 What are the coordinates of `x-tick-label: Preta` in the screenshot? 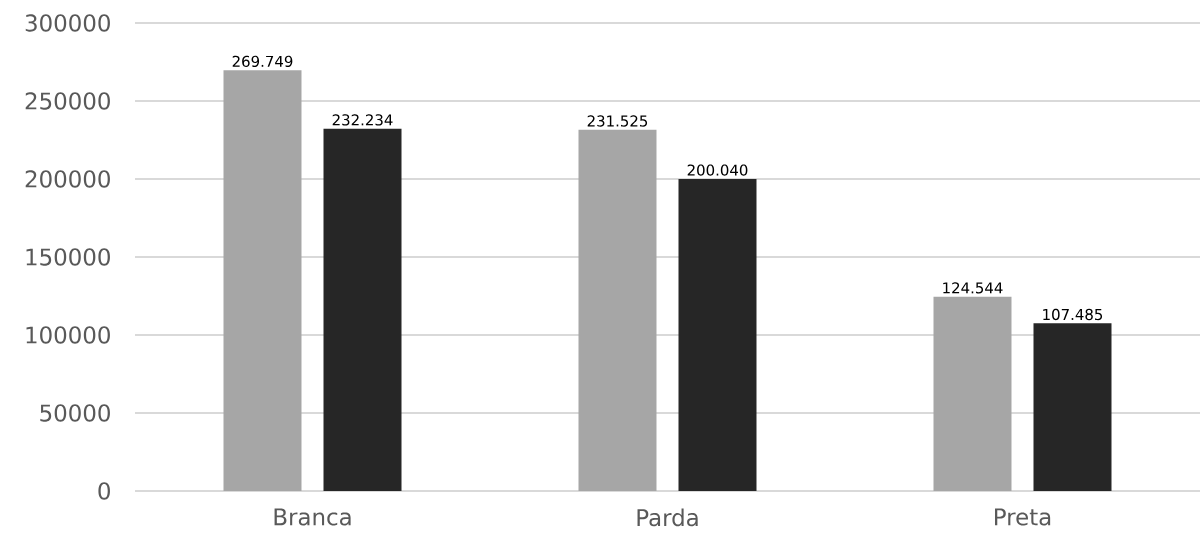 It's located at (1023, 517).